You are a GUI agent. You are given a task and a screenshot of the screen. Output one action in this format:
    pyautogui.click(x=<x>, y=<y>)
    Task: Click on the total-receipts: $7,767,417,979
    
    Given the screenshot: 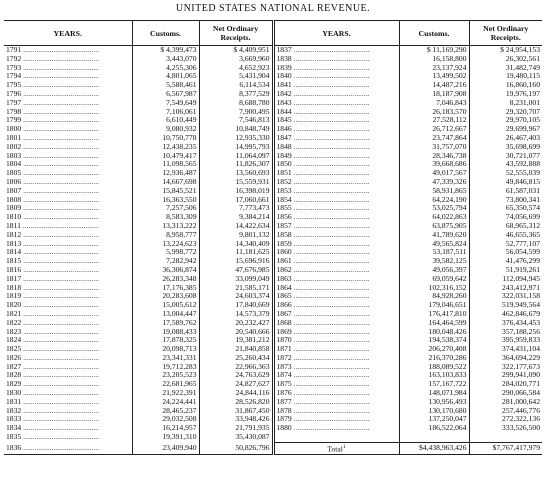 What is the action you would take?
    pyautogui.click(x=505, y=448)
    